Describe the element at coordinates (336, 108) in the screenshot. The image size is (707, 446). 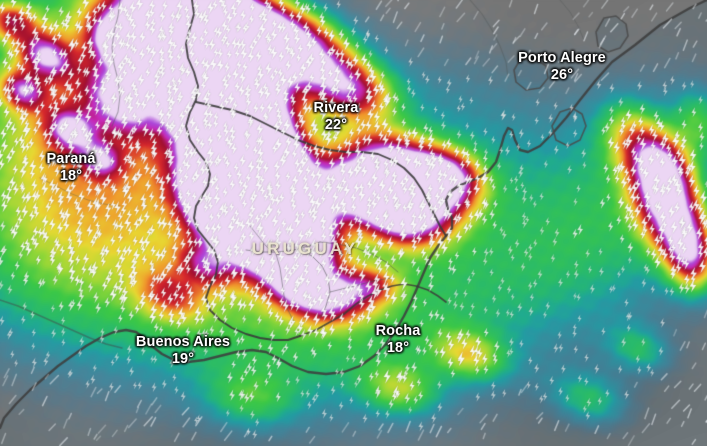
I see `city-name: Rivera` at that location.